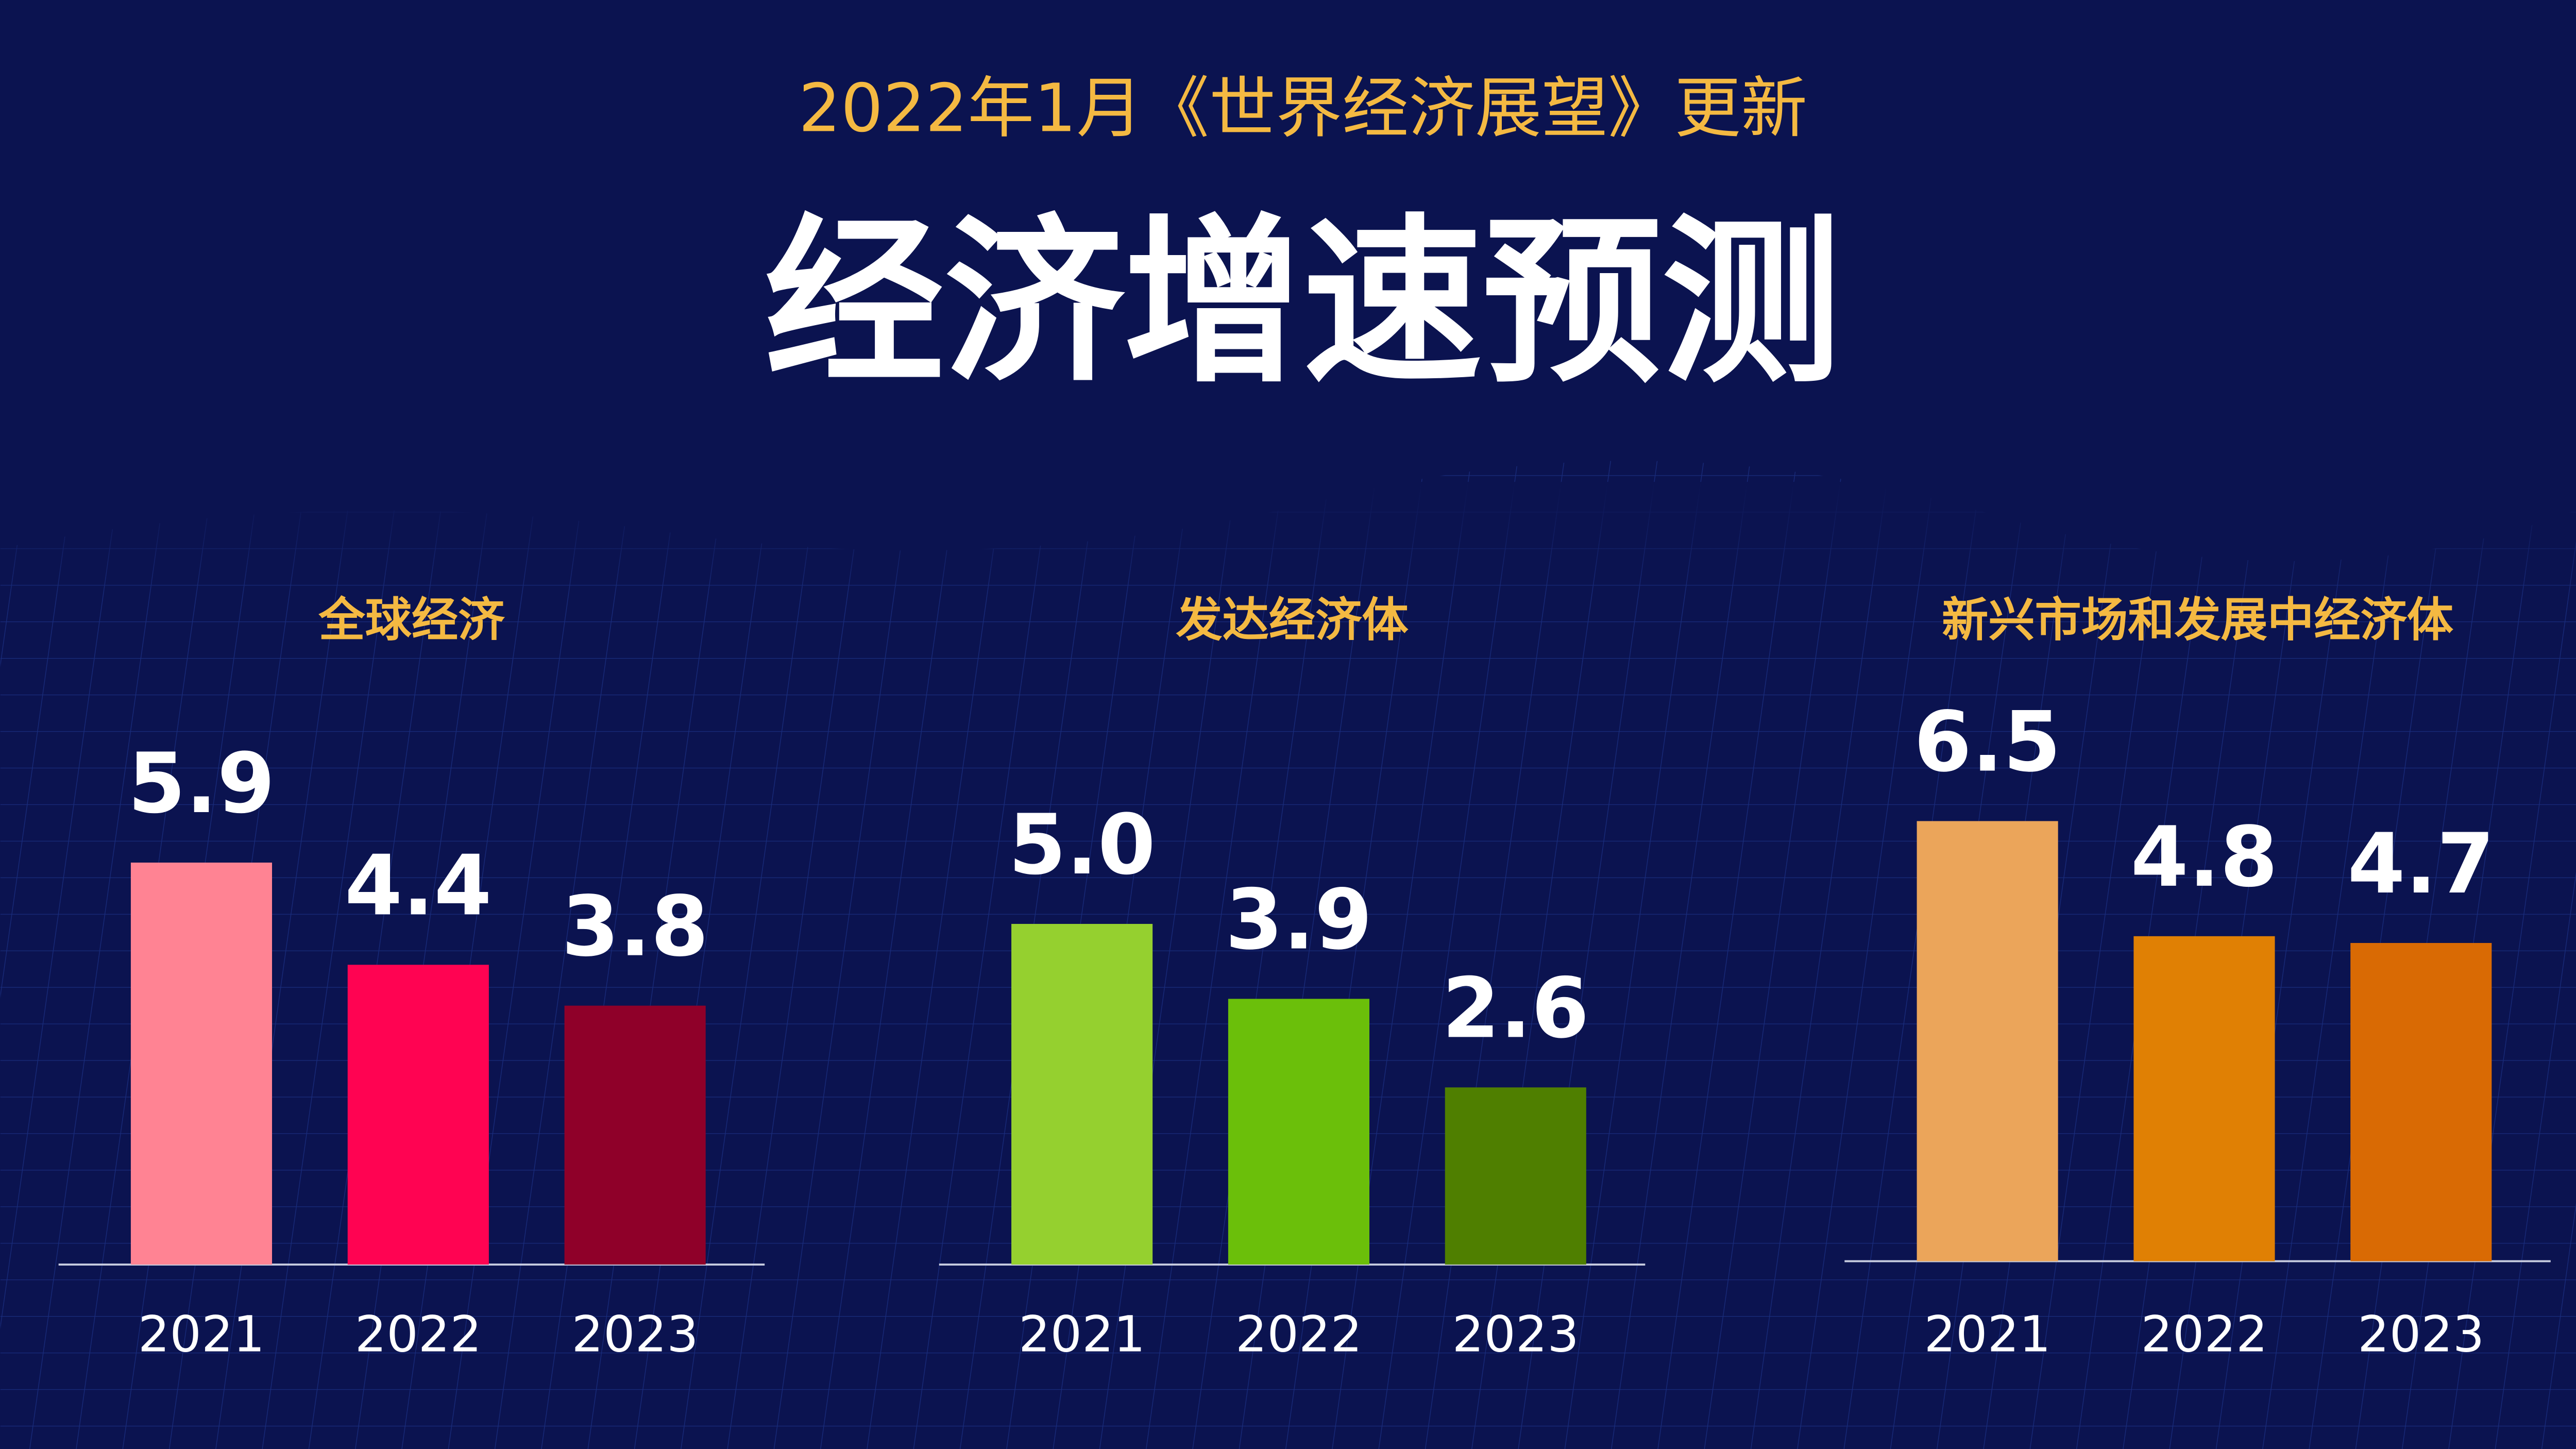 The height and width of the screenshot is (1449, 2576). I want to click on value-label: 6.5, so click(1987, 742).